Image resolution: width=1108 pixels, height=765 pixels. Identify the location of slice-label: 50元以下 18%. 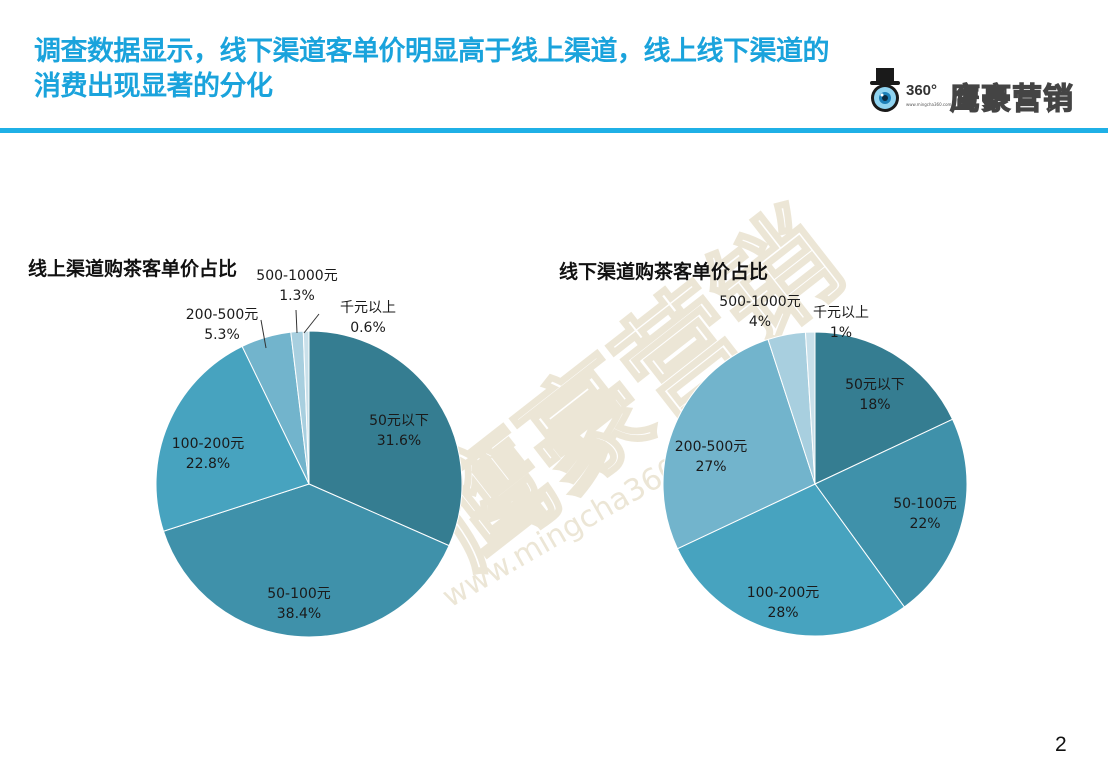
(875, 395).